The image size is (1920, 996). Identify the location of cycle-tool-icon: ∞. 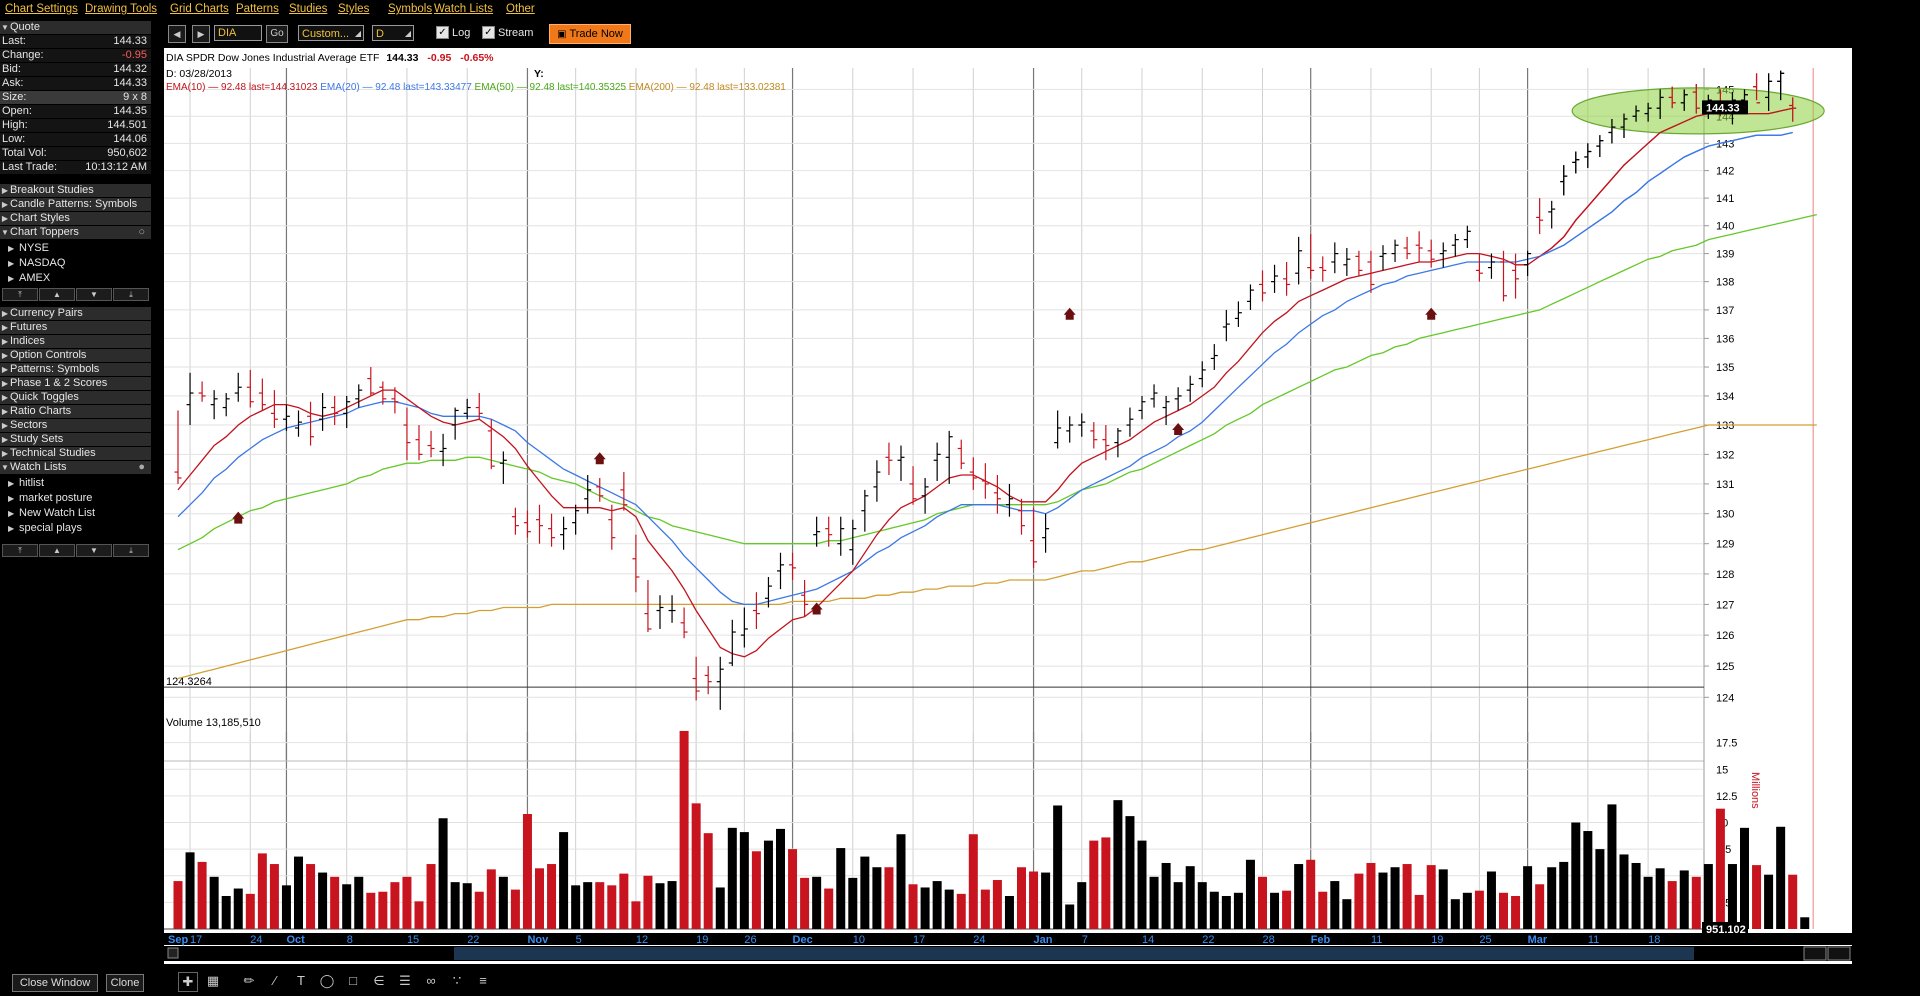
(431, 980).